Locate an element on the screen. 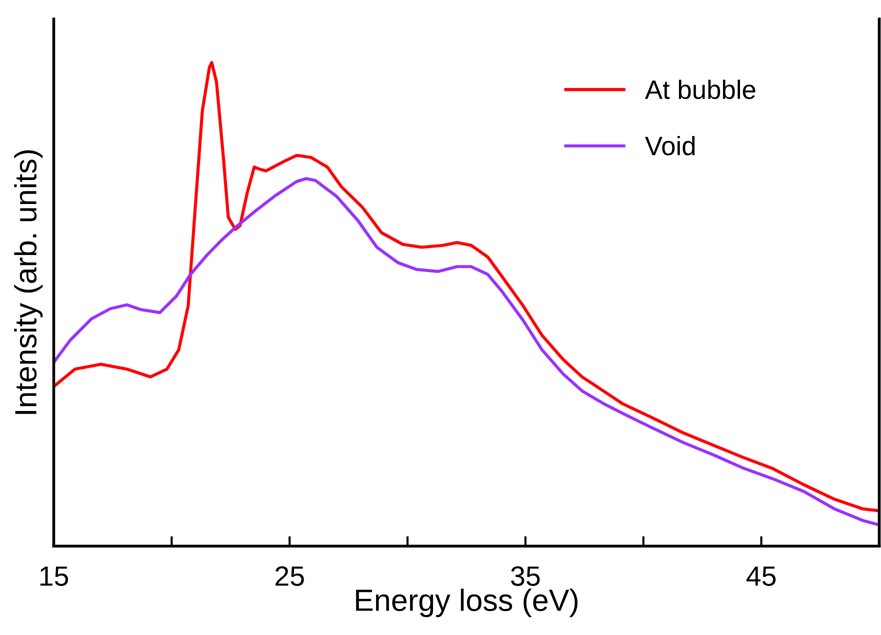 This screenshot has width=881, height=635. x-tick-label: 25 is located at coordinates (290, 576).